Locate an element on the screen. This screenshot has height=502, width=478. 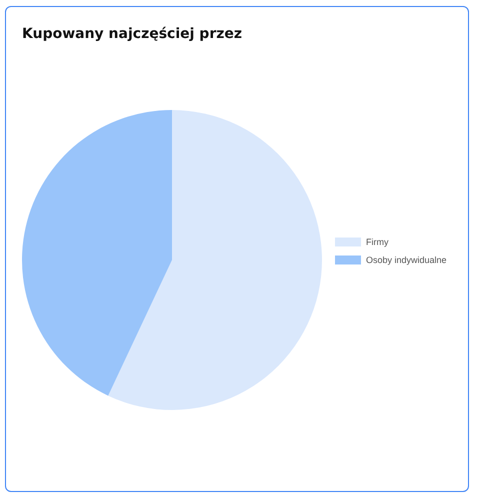
chart-title: Kupowany najczęściej przez is located at coordinates (132, 34).